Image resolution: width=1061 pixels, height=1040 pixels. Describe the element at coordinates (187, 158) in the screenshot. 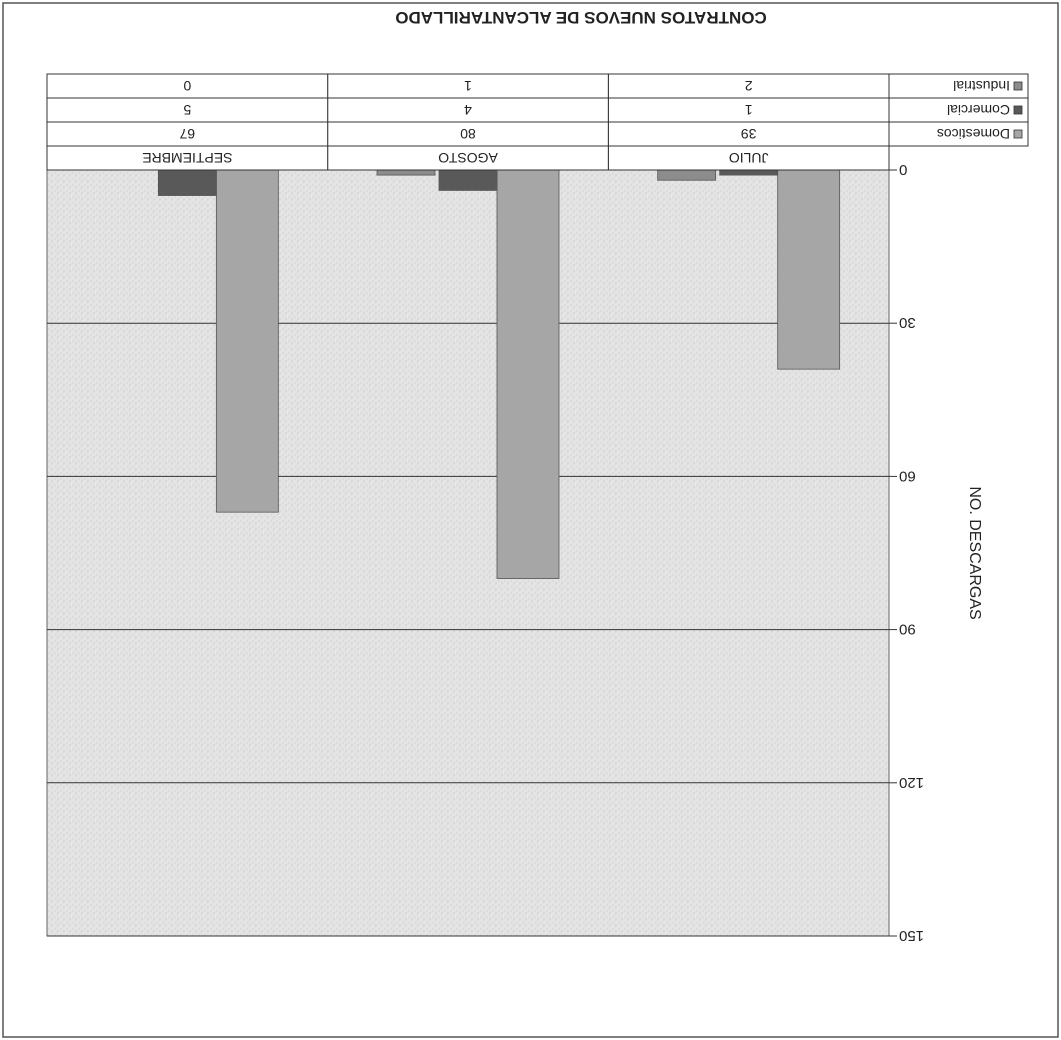

I see `x-category-label: SEPTIEMBRE` at that location.